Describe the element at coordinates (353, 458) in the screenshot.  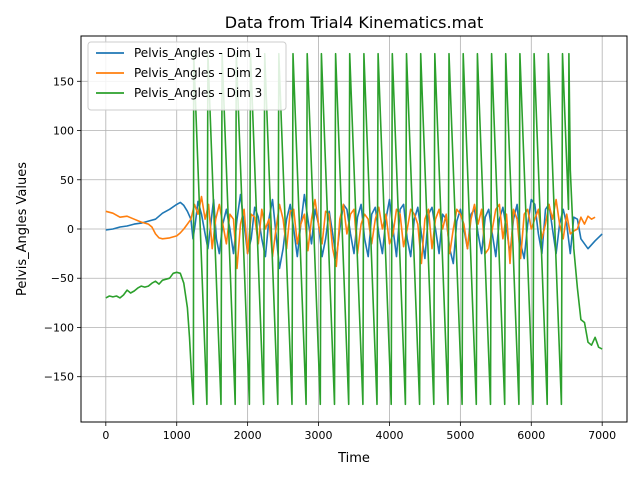
I see `x-axis-label: Time` at that location.